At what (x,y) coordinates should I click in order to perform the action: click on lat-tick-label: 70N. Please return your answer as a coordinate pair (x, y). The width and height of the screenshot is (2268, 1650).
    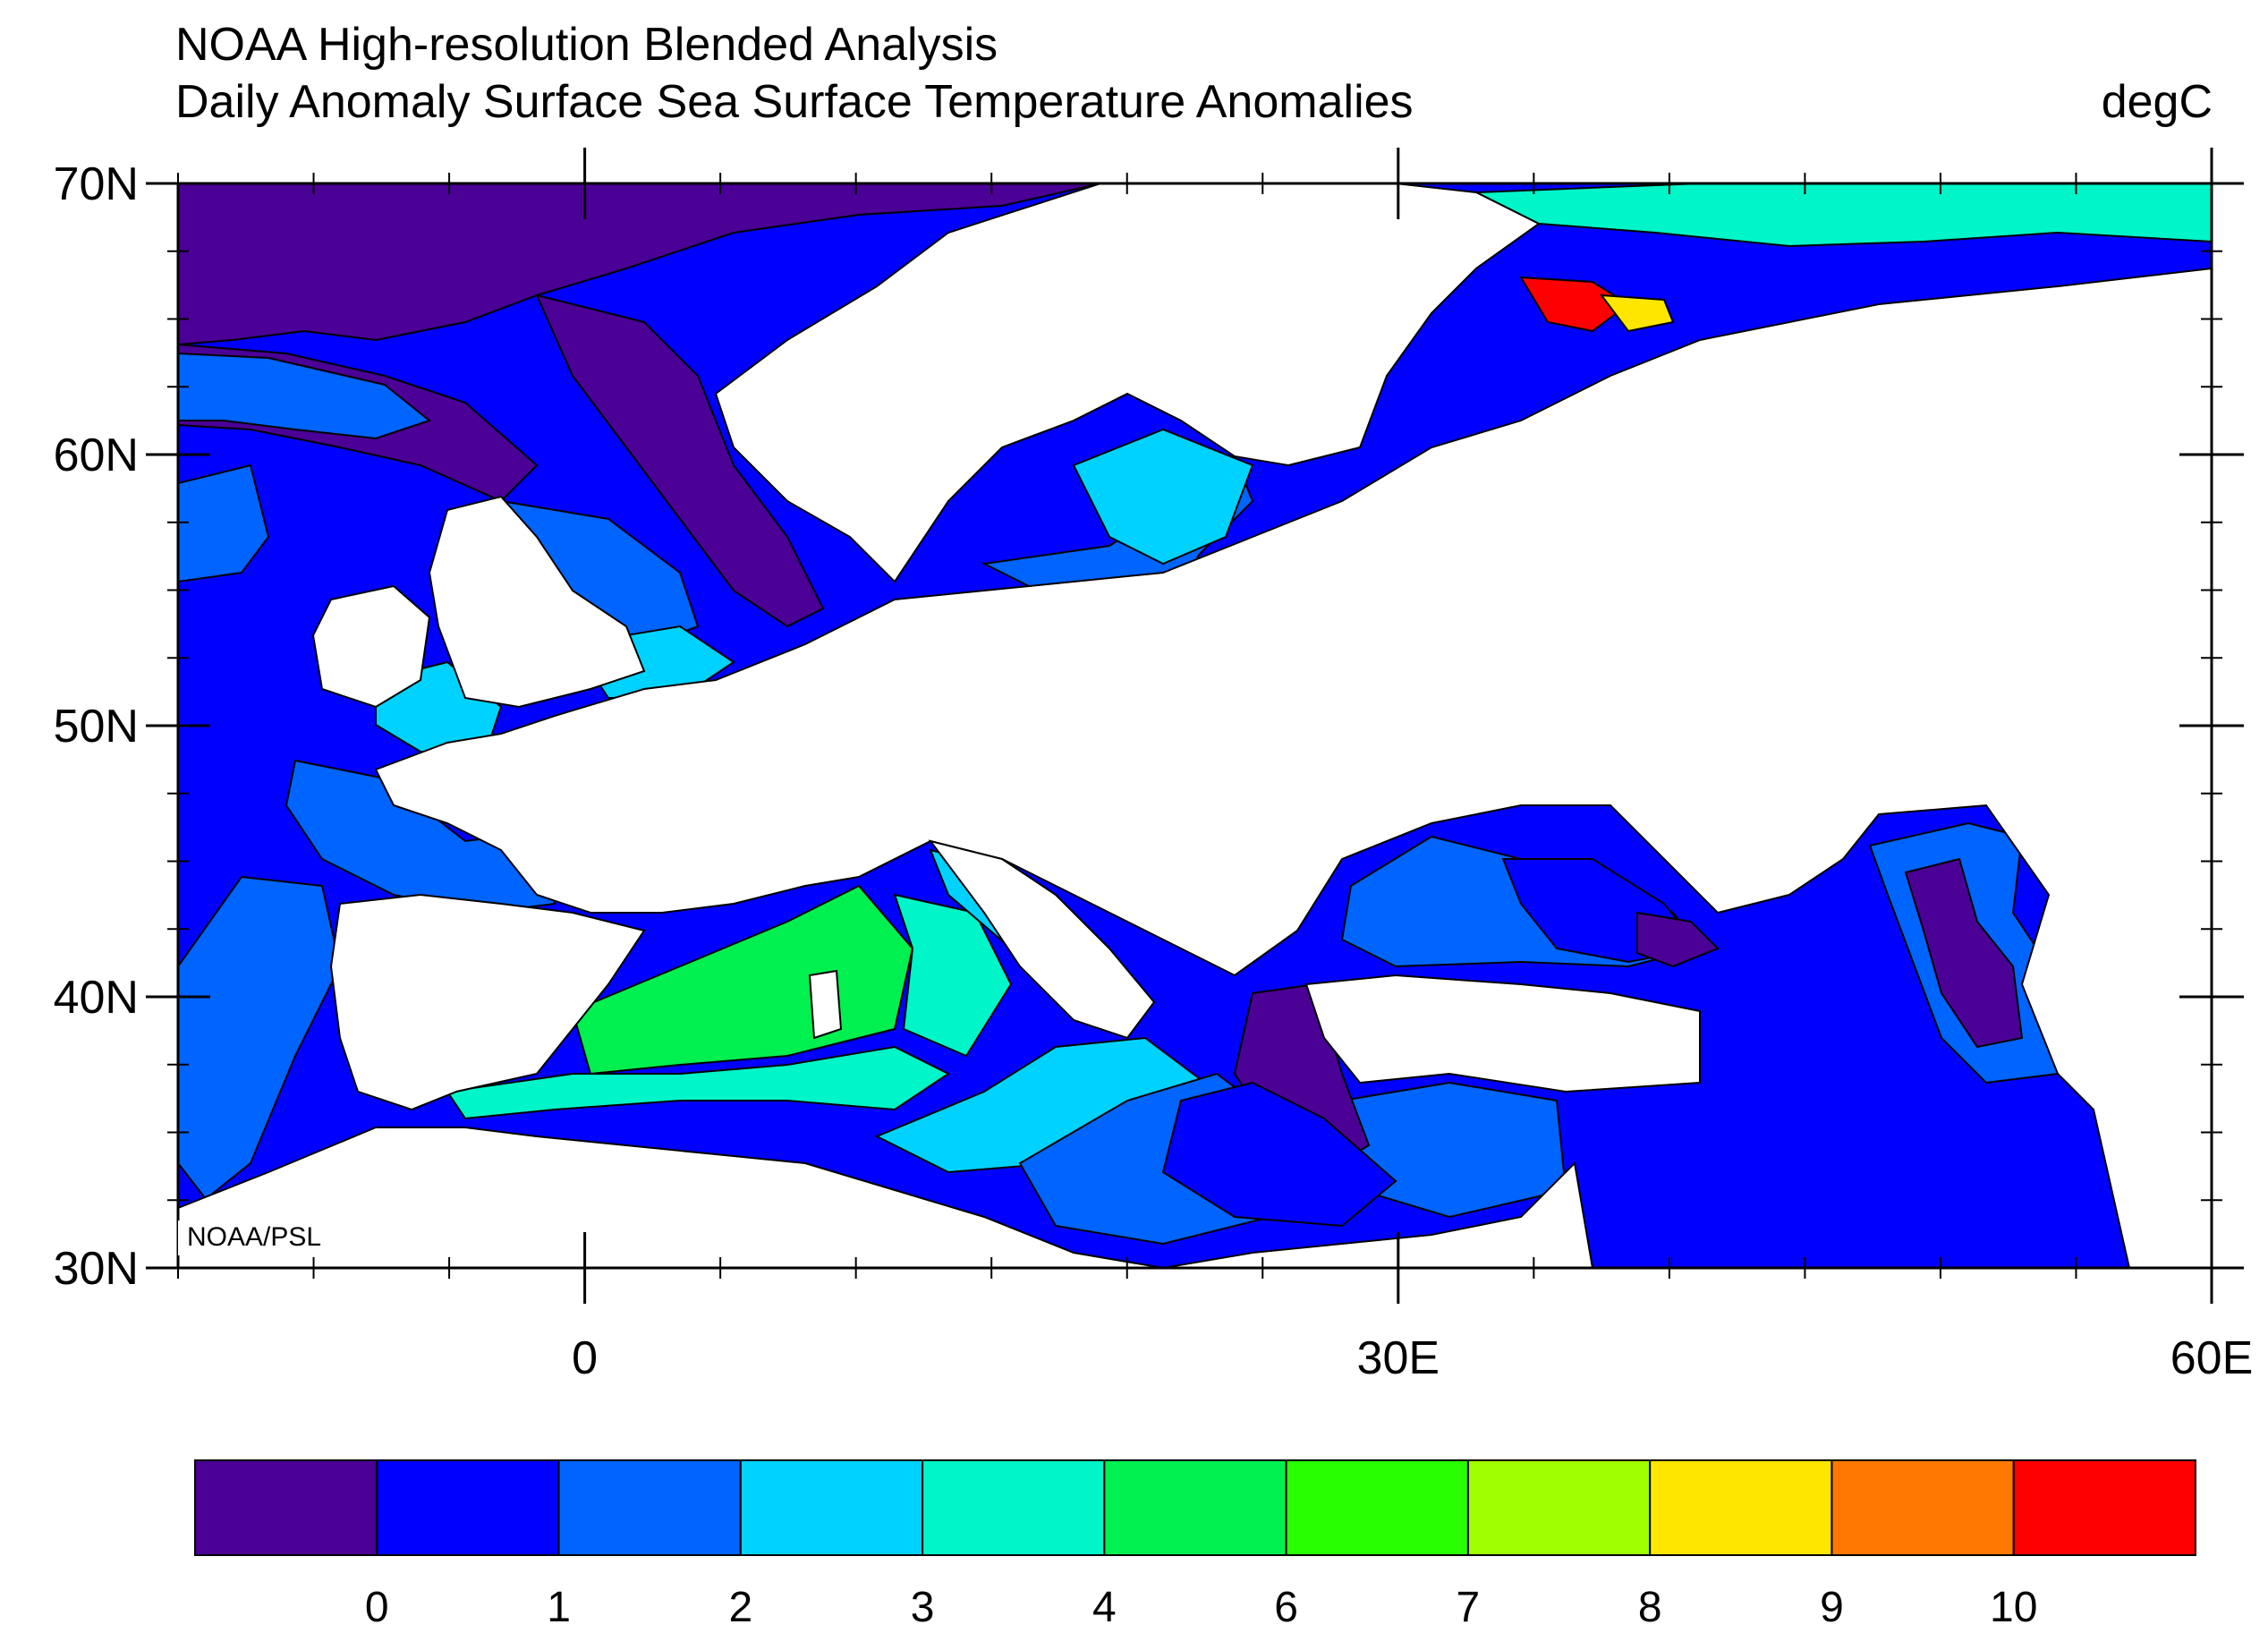
    Looking at the image, I should click on (96, 184).